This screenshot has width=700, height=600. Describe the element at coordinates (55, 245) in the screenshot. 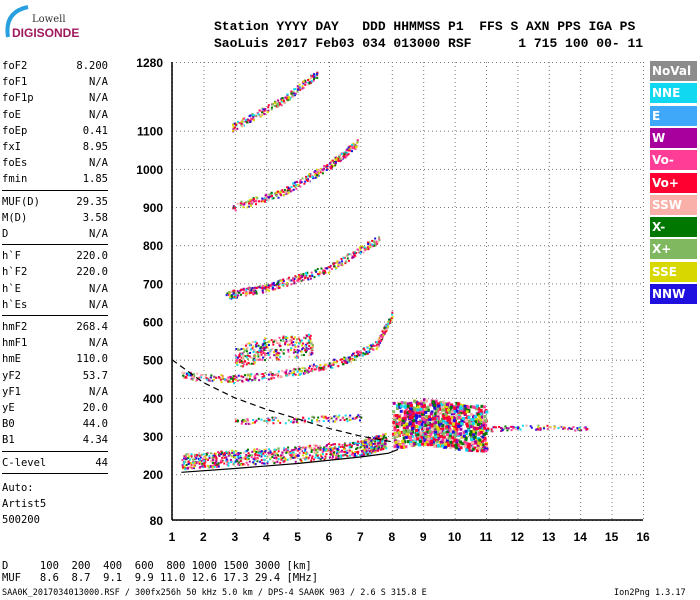

I see `divider` at that location.